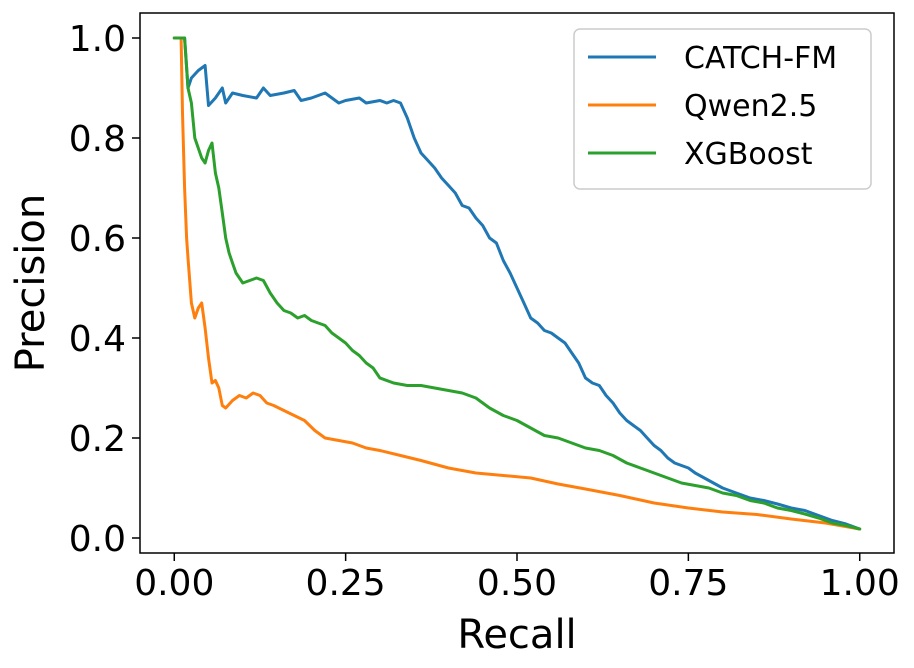  I want to click on x-axis: 0.00 0.25 0.50 0.75 1.00, so click(517, 578).